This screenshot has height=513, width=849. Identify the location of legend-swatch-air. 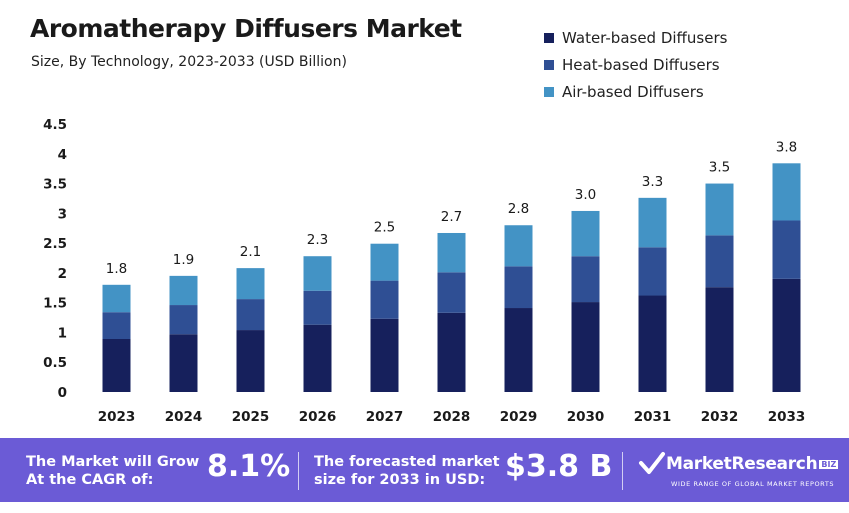
(549, 91).